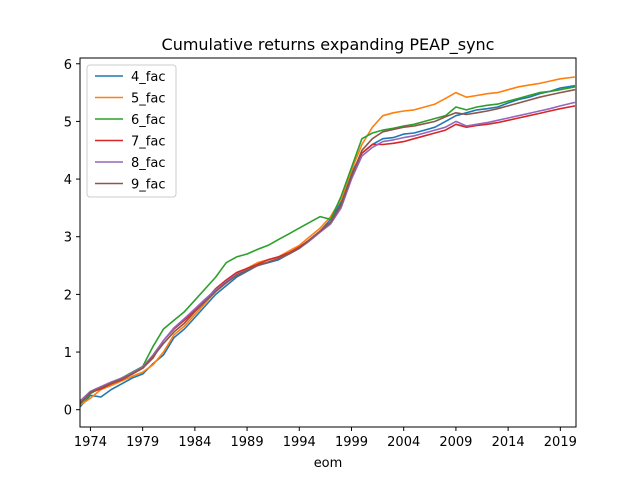 The height and width of the screenshot is (480, 640). Describe the element at coordinates (68, 65) in the screenshot. I see `y-tick-label: 6` at that location.